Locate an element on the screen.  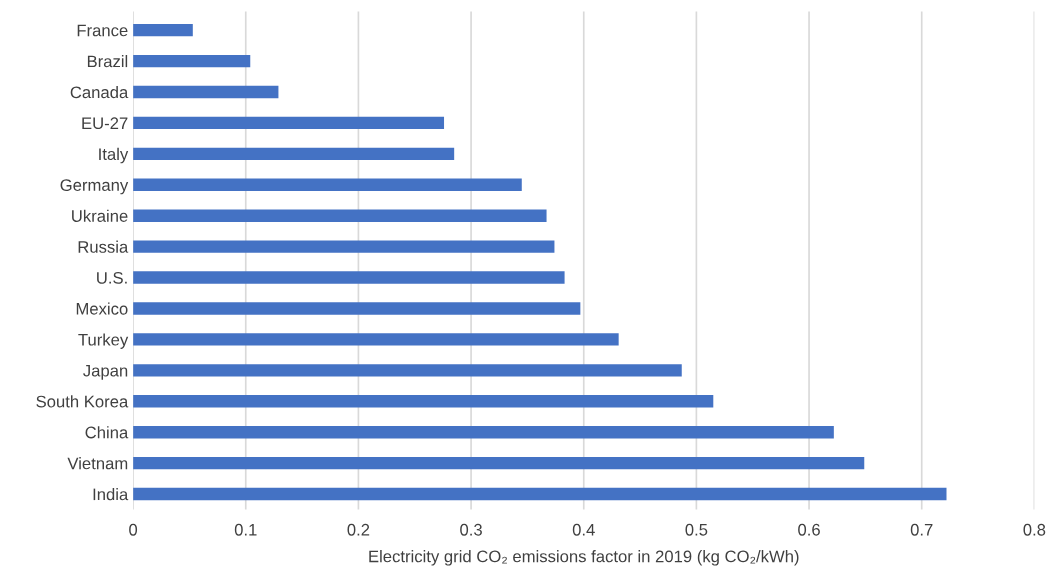
y-tick-label: U.S. is located at coordinates (112, 277).